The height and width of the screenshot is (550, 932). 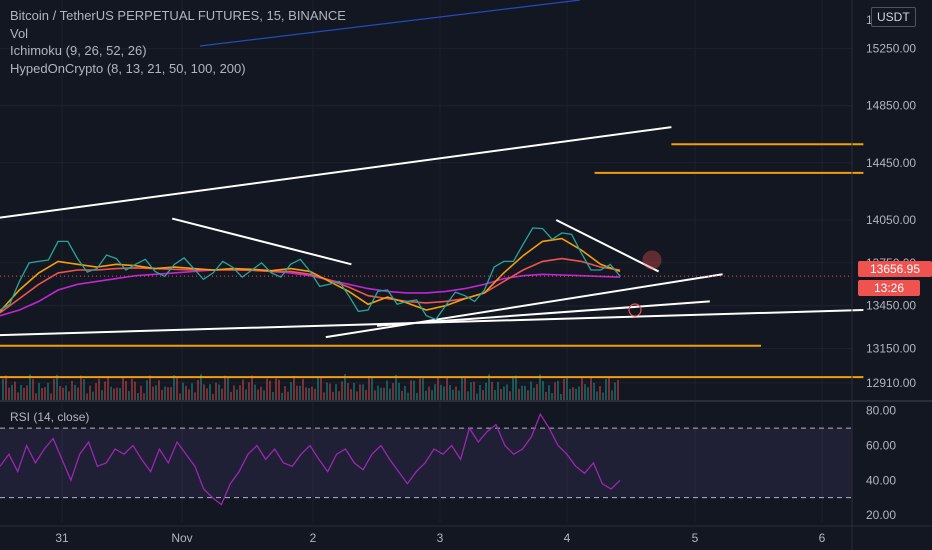 What do you see at coordinates (893, 17) in the screenshot?
I see `currency-button: USDT` at bounding box center [893, 17].